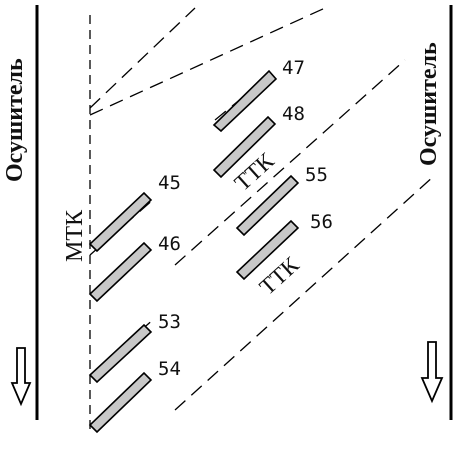 The image size is (471, 460). I want to click on mtk-label: МТК, so click(75, 235).